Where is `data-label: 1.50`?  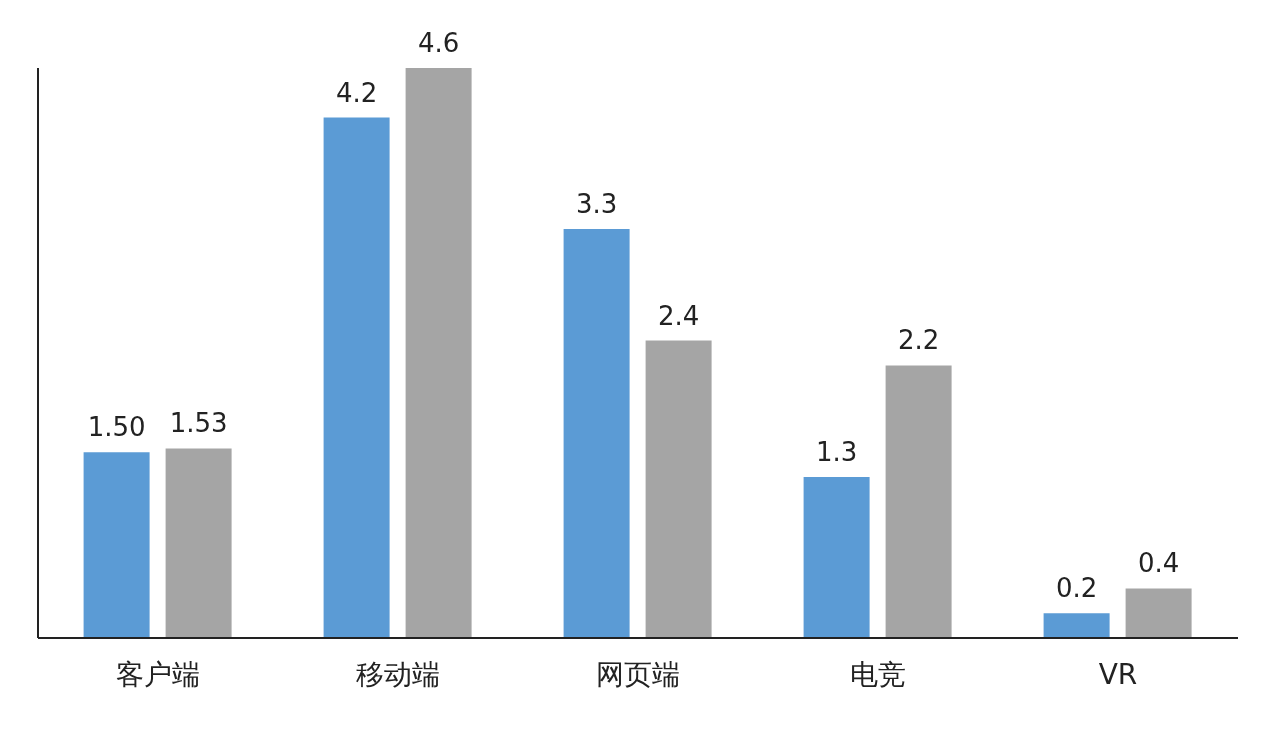 data-label: 1.50 is located at coordinates (116, 427).